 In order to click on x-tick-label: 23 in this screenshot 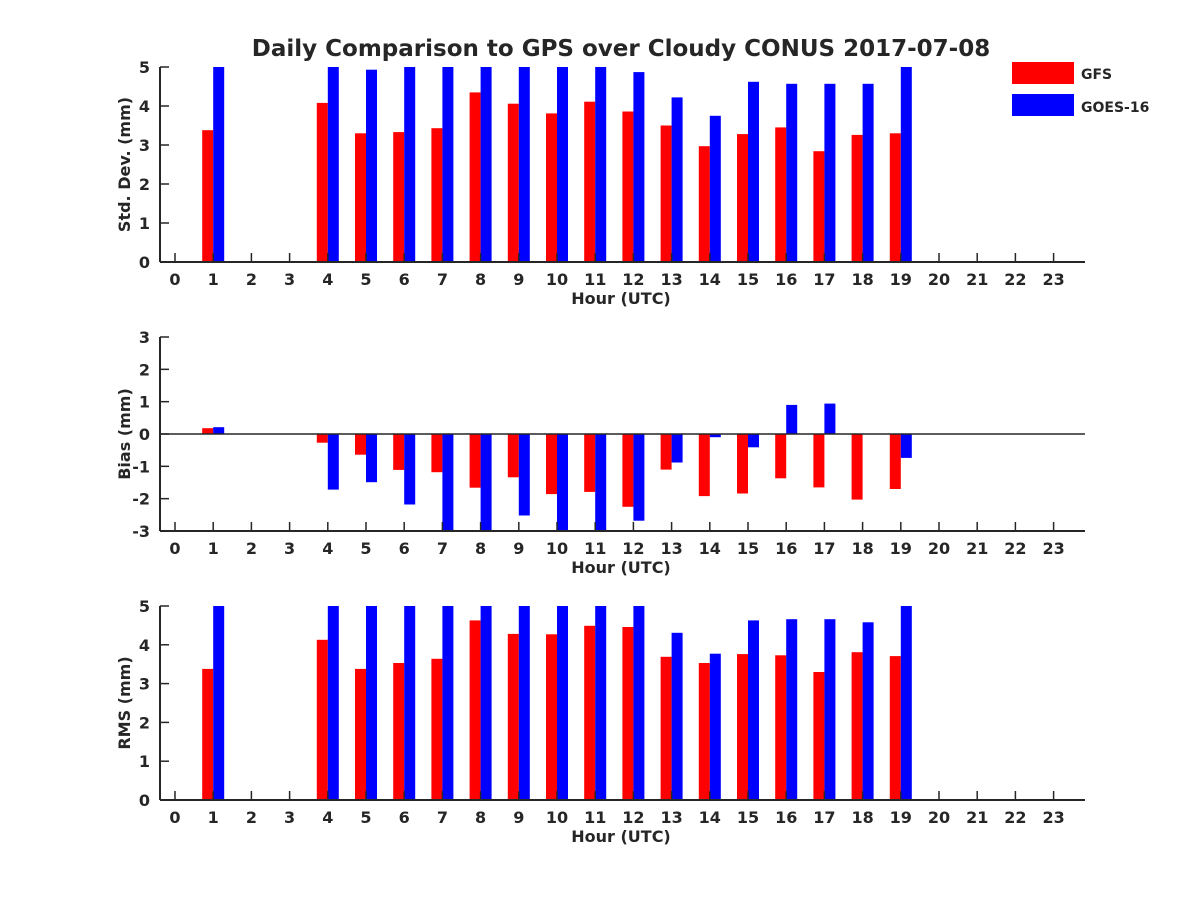, I will do `click(1053, 548)`.